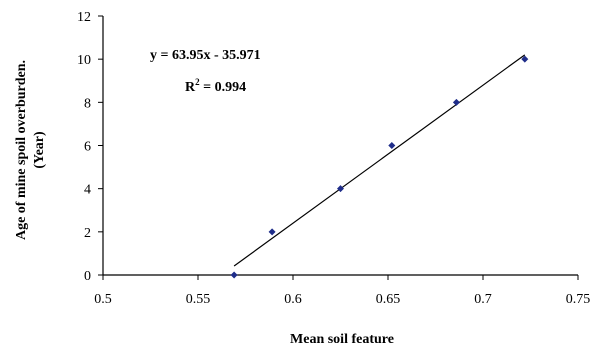 Image resolution: width=603 pixels, height=354 pixels. I want to click on trendline-annotation: y = 63.95x - 35.971 R2 = 0.994, so click(205, 71).